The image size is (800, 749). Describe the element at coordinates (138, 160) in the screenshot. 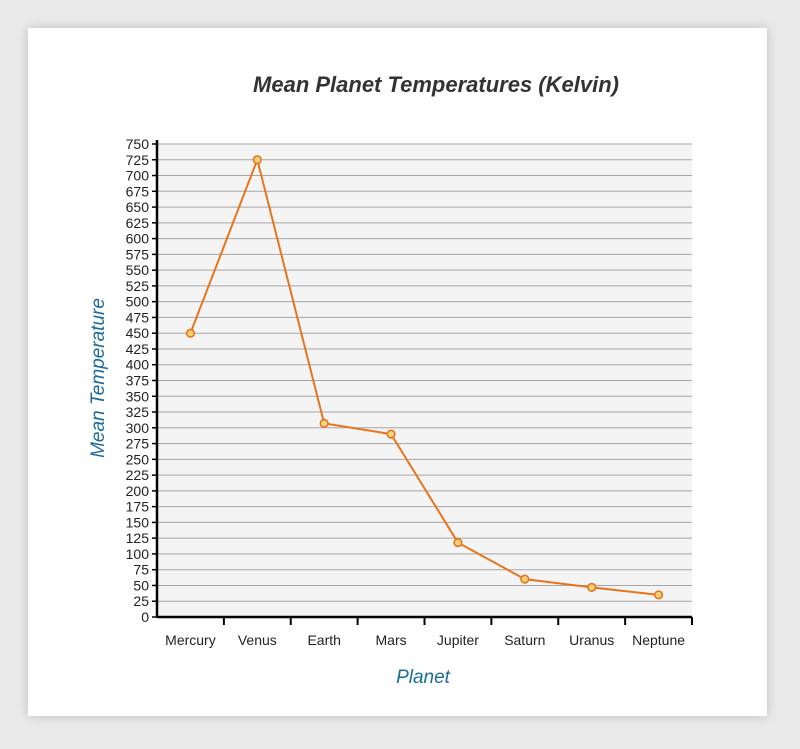

I see `y-tick-label: 725` at that location.